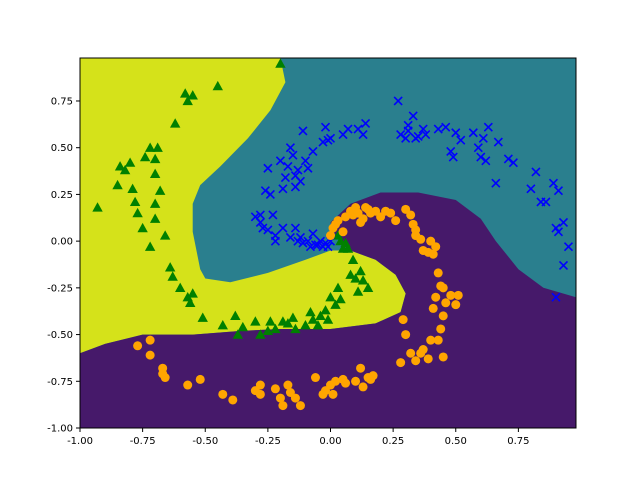 The width and height of the screenshot is (640, 484). I want to click on y-tick-label: -0.75, so click(60, 382).